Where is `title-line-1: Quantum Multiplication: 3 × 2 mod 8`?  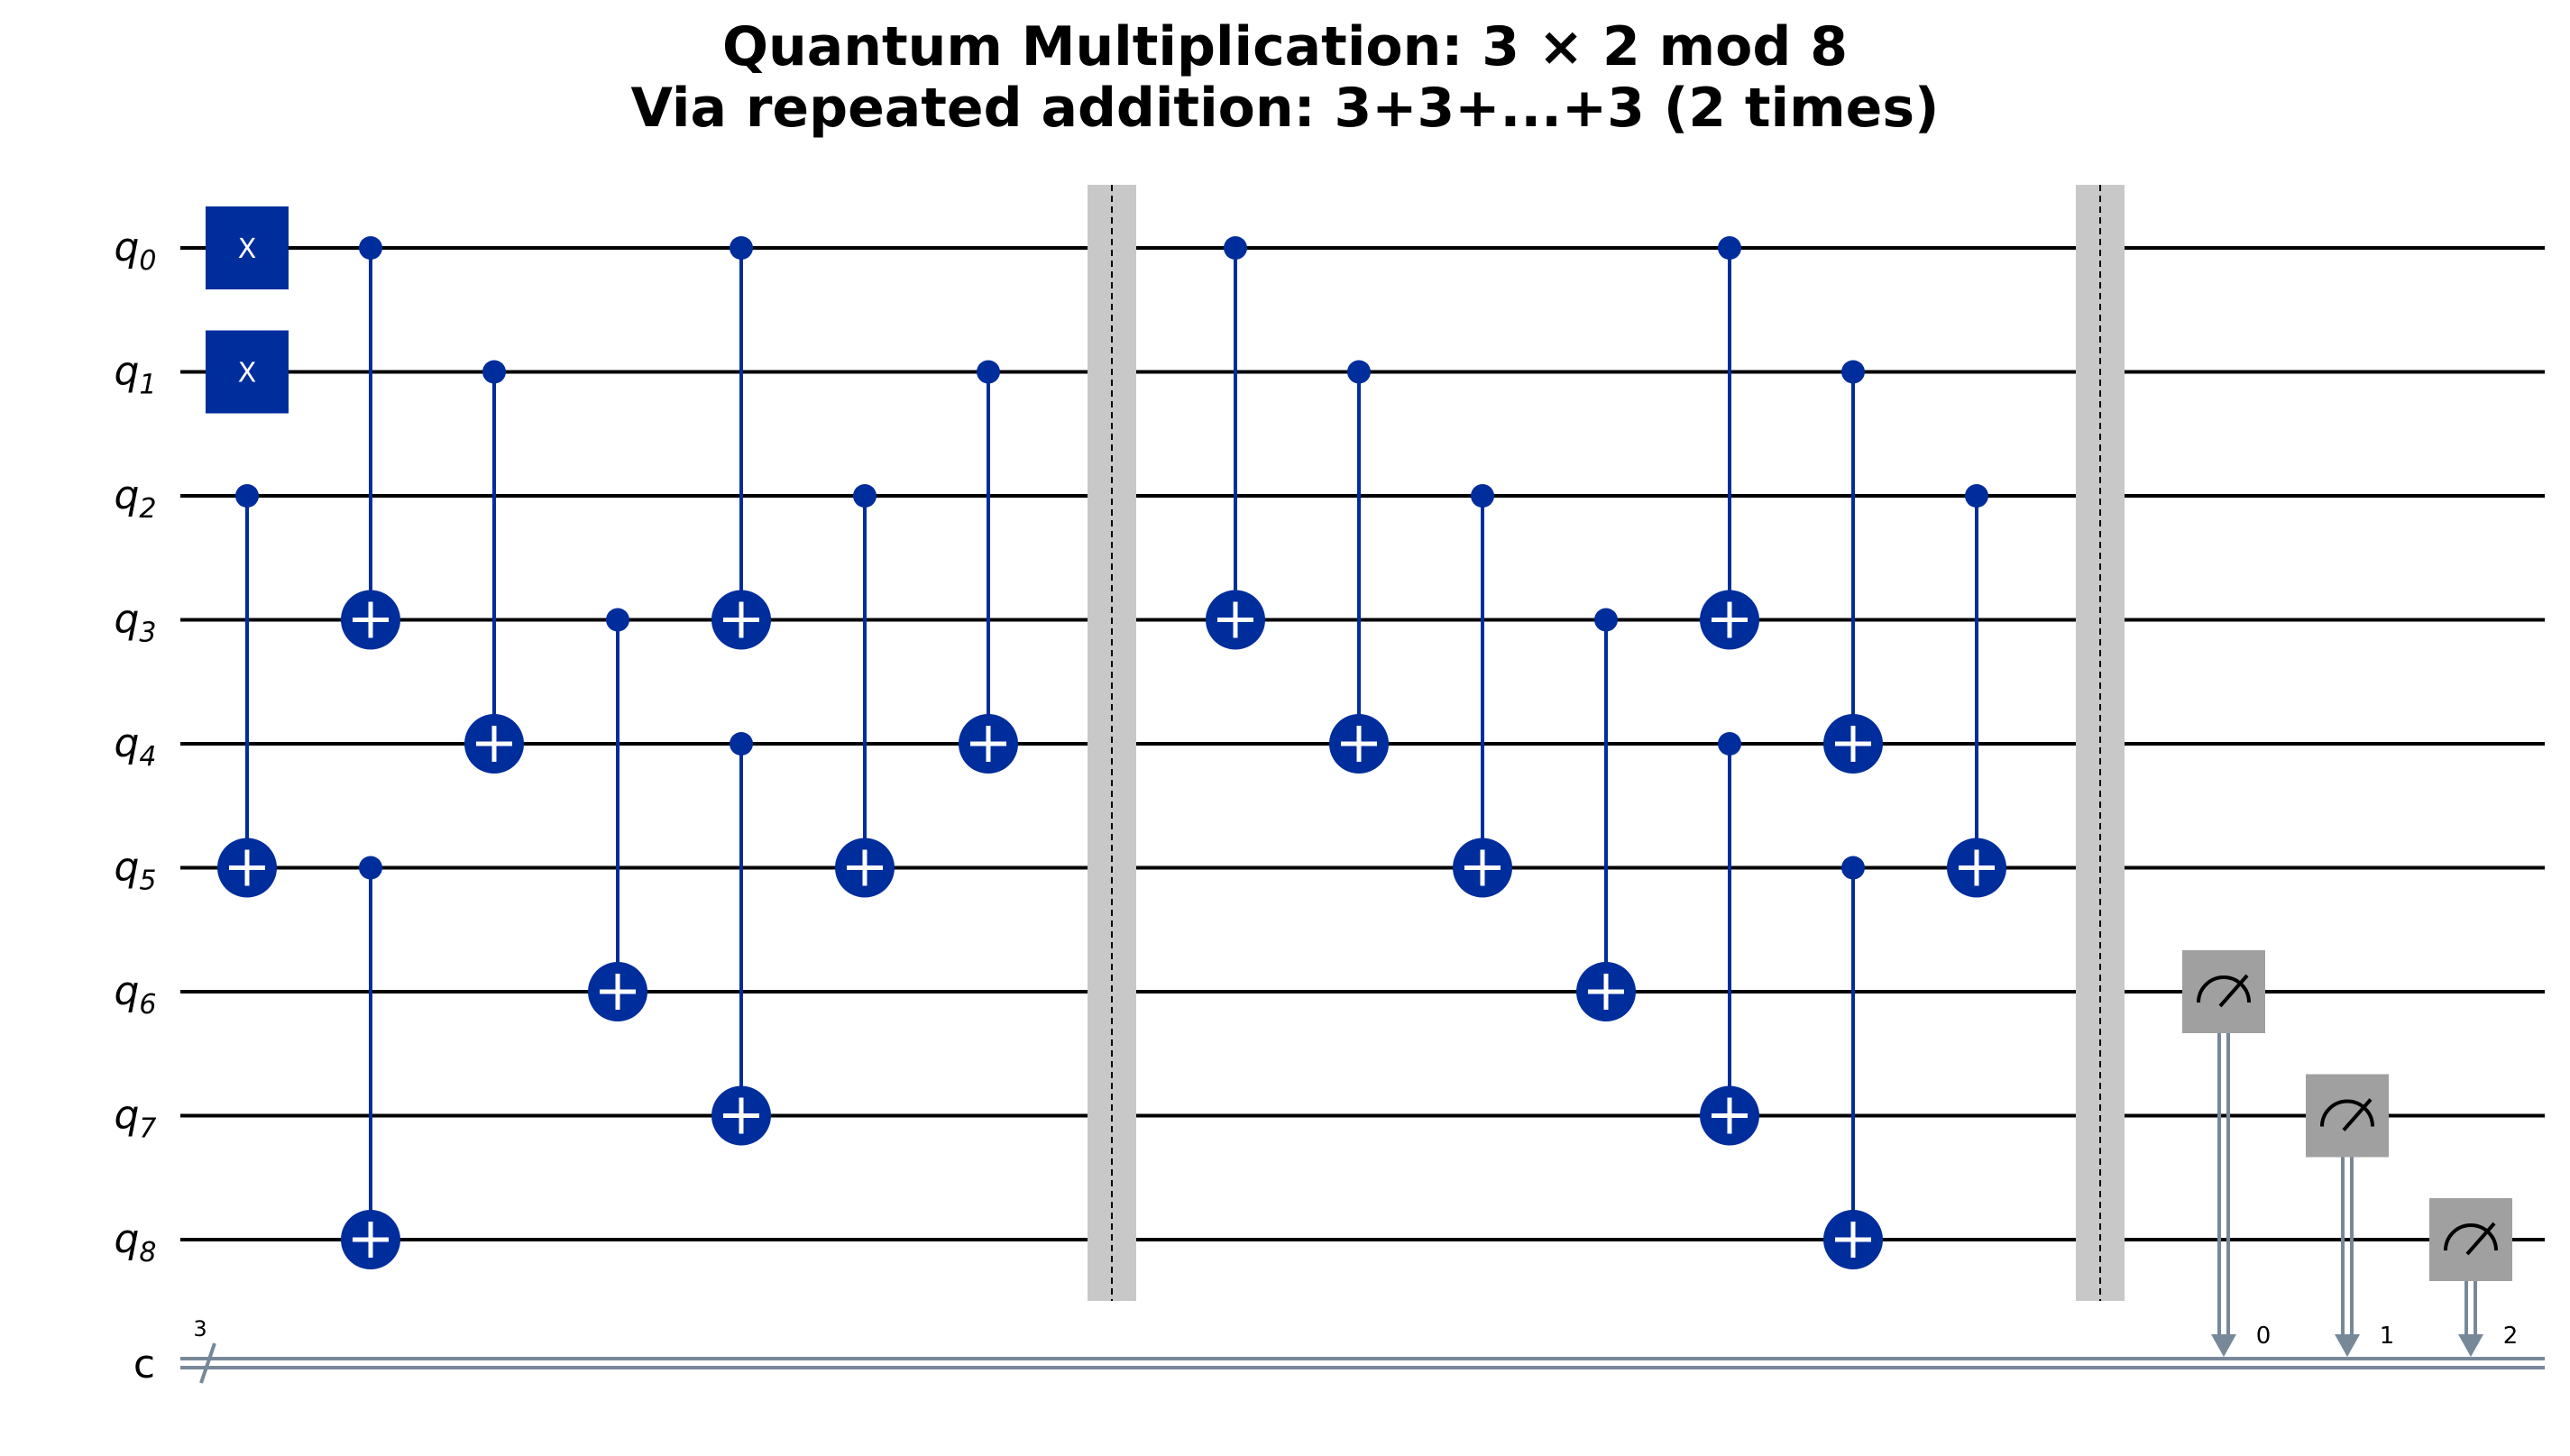
title-line-1: Quantum Multiplication: 3 × 2 mod 8 is located at coordinates (1285, 47).